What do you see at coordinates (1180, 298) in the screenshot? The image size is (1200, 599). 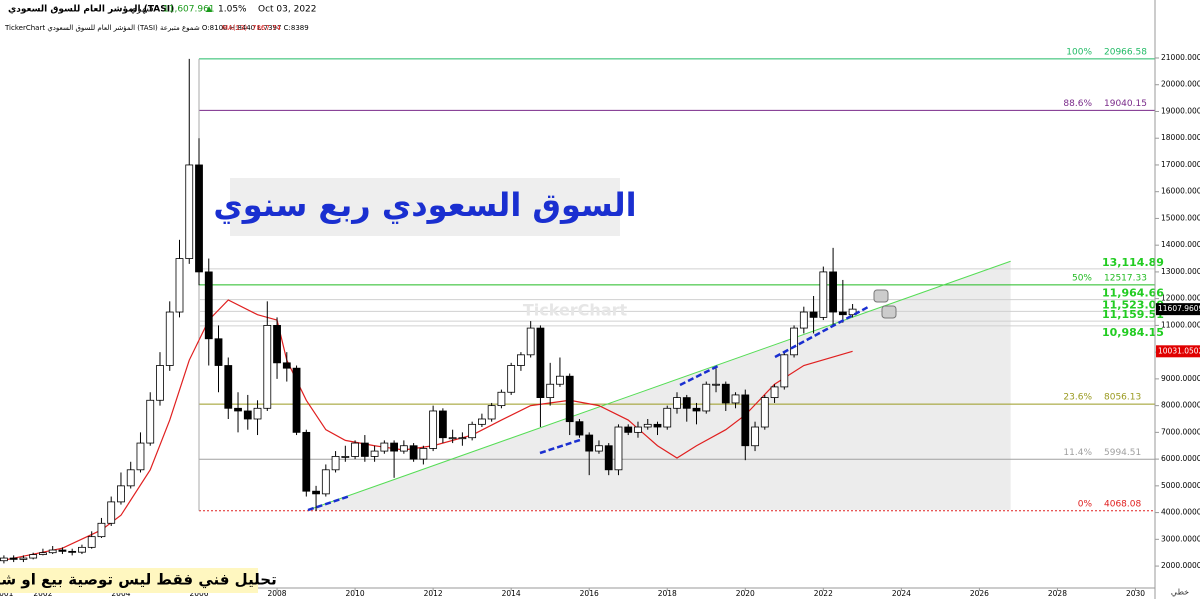 I see `y-tick-label: 12000.0000` at bounding box center [1180, 298].